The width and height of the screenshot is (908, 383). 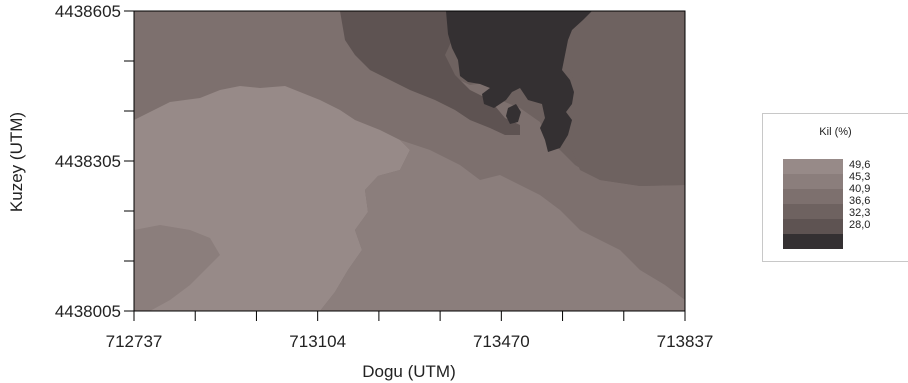 What do you see at coordinates (501, 341) in the screenshot?
I see `x-tick-label: 713470` at bounding box center [501, 341].